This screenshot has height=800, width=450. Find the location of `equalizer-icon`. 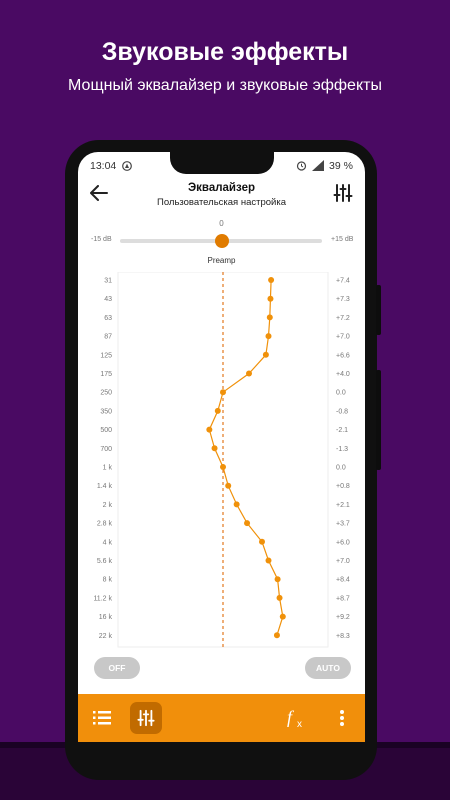

equalizer-icon is located at coordinates (146, 718).